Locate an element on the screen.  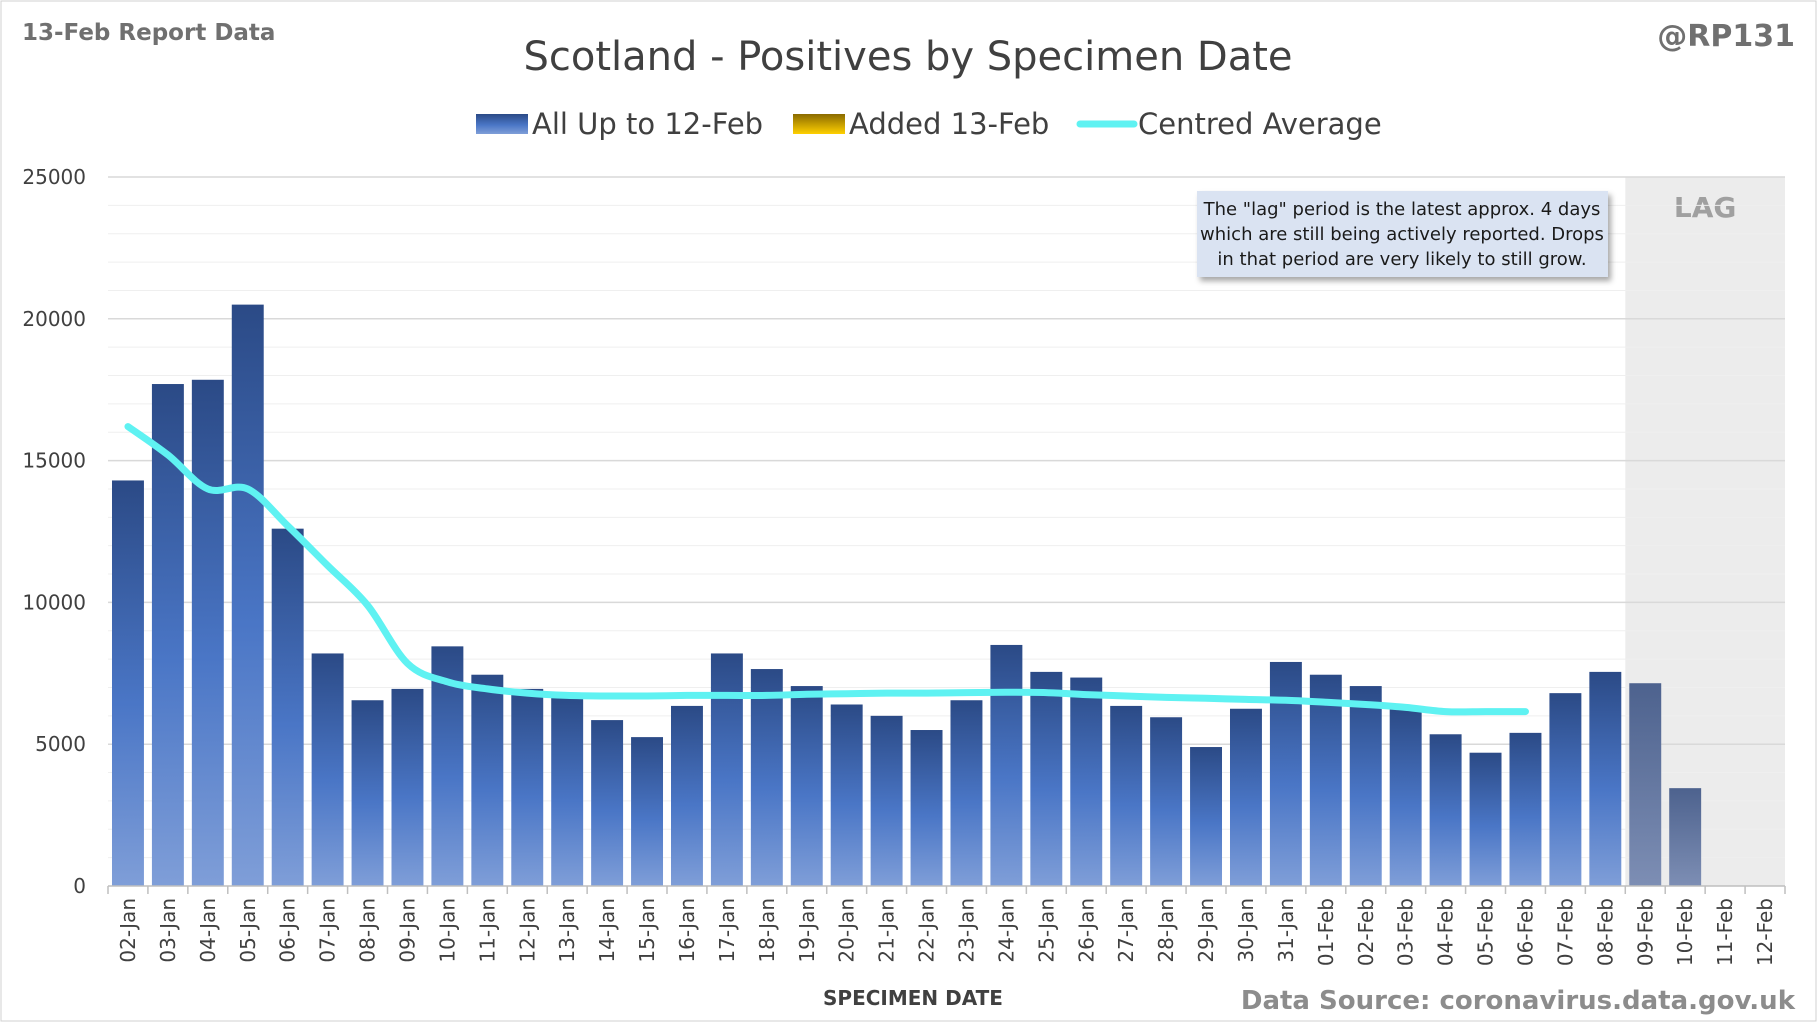
bar-08-Feb is located at coordinates (1605, 778).